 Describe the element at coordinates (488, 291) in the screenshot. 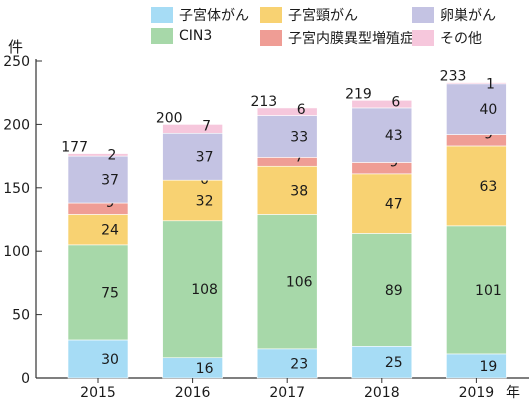

I see `value-label-2019-series-1: 101` at that location.